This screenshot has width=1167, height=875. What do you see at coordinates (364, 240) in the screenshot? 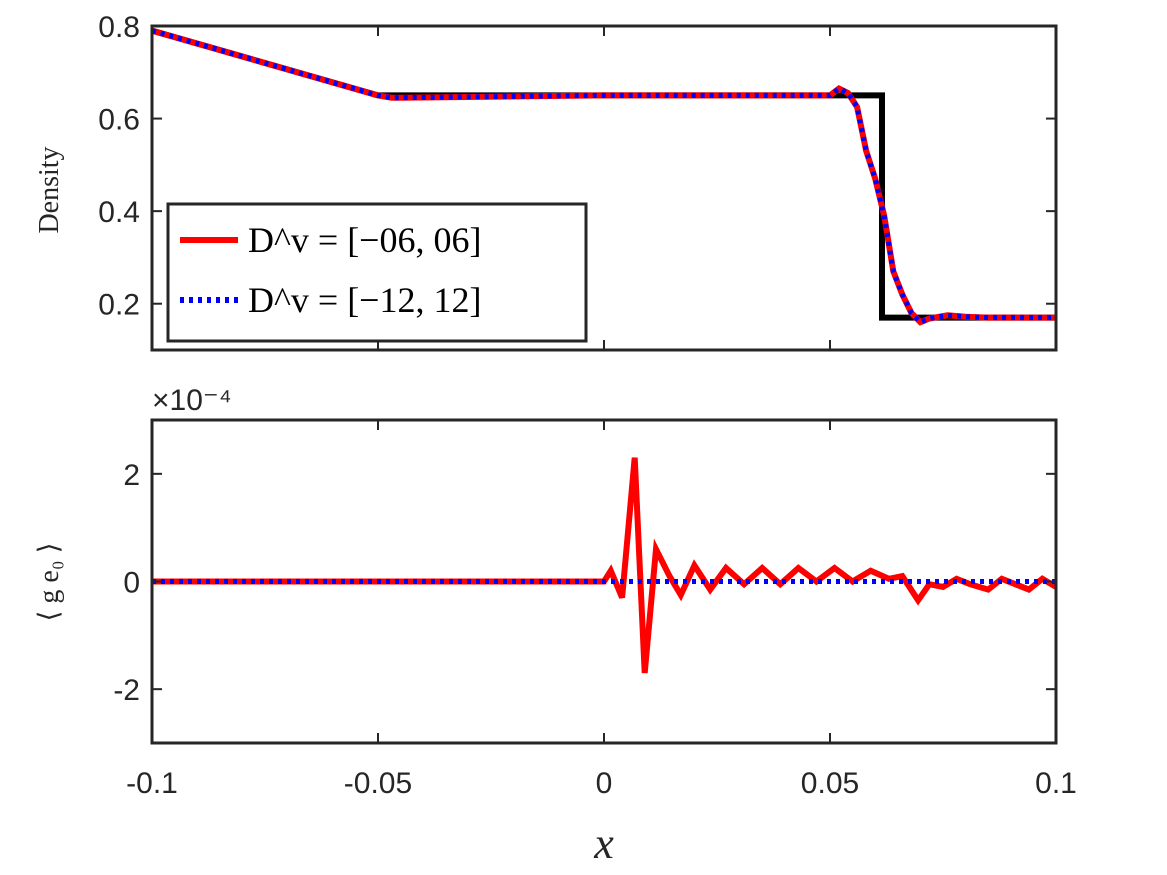
I see `legend-label-red: D^v = [−06, 06]` at bounding box center [364, 240].